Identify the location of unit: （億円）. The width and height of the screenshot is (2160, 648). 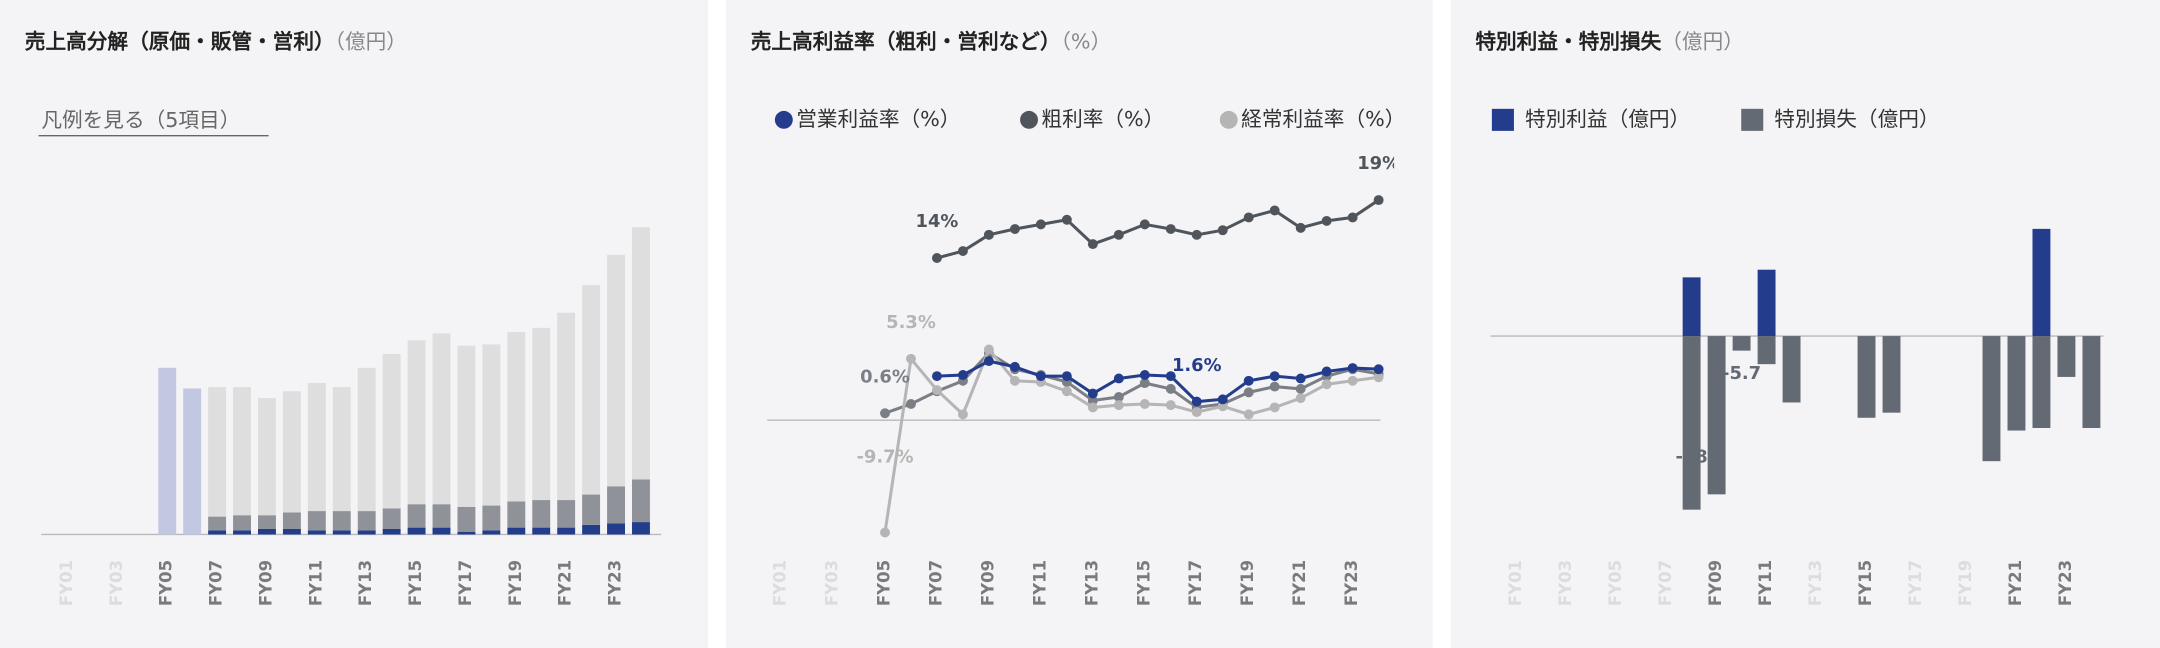
(1702, 42).